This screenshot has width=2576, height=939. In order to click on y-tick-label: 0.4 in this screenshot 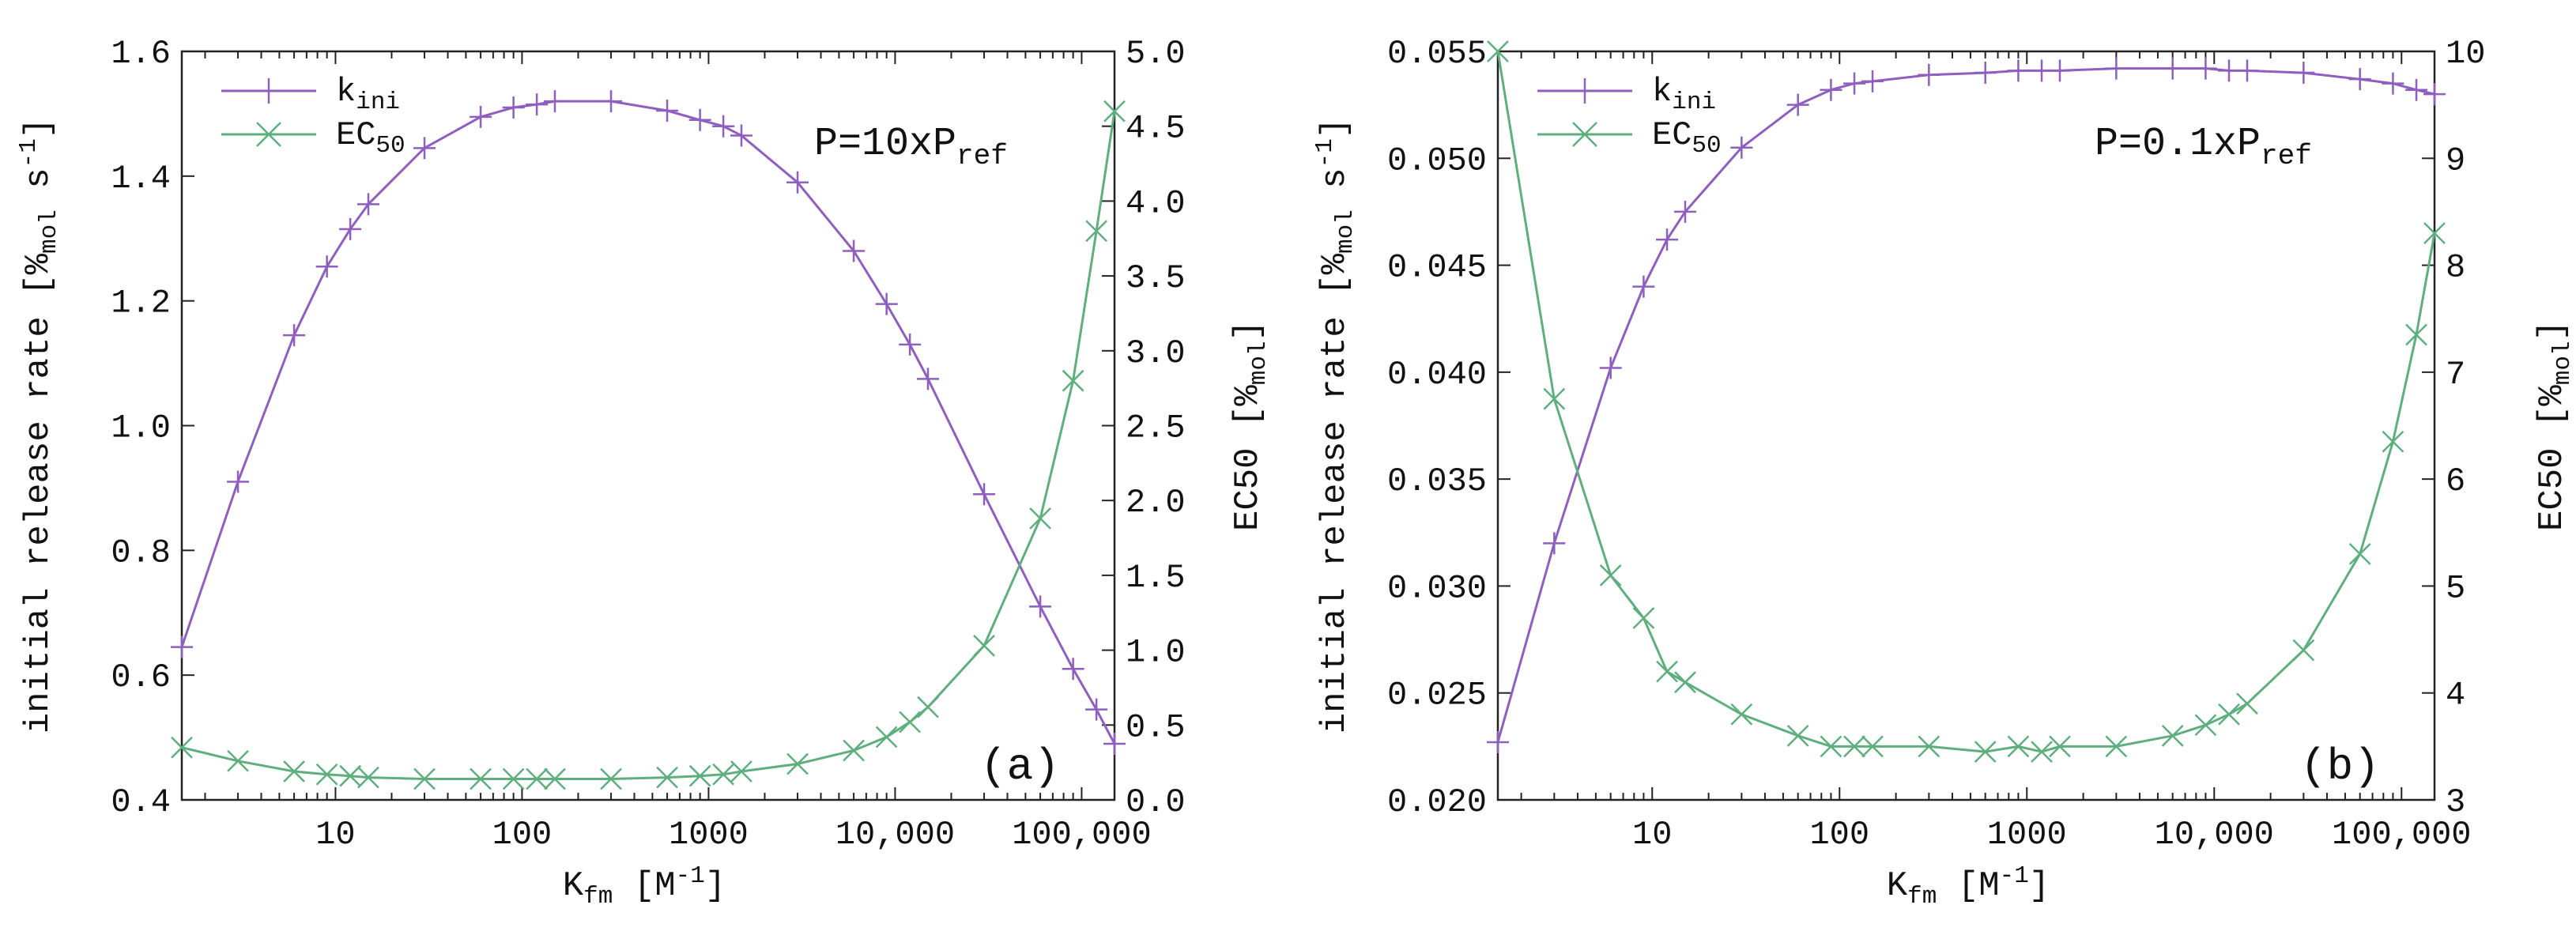, I will do `click(141, 802)`.